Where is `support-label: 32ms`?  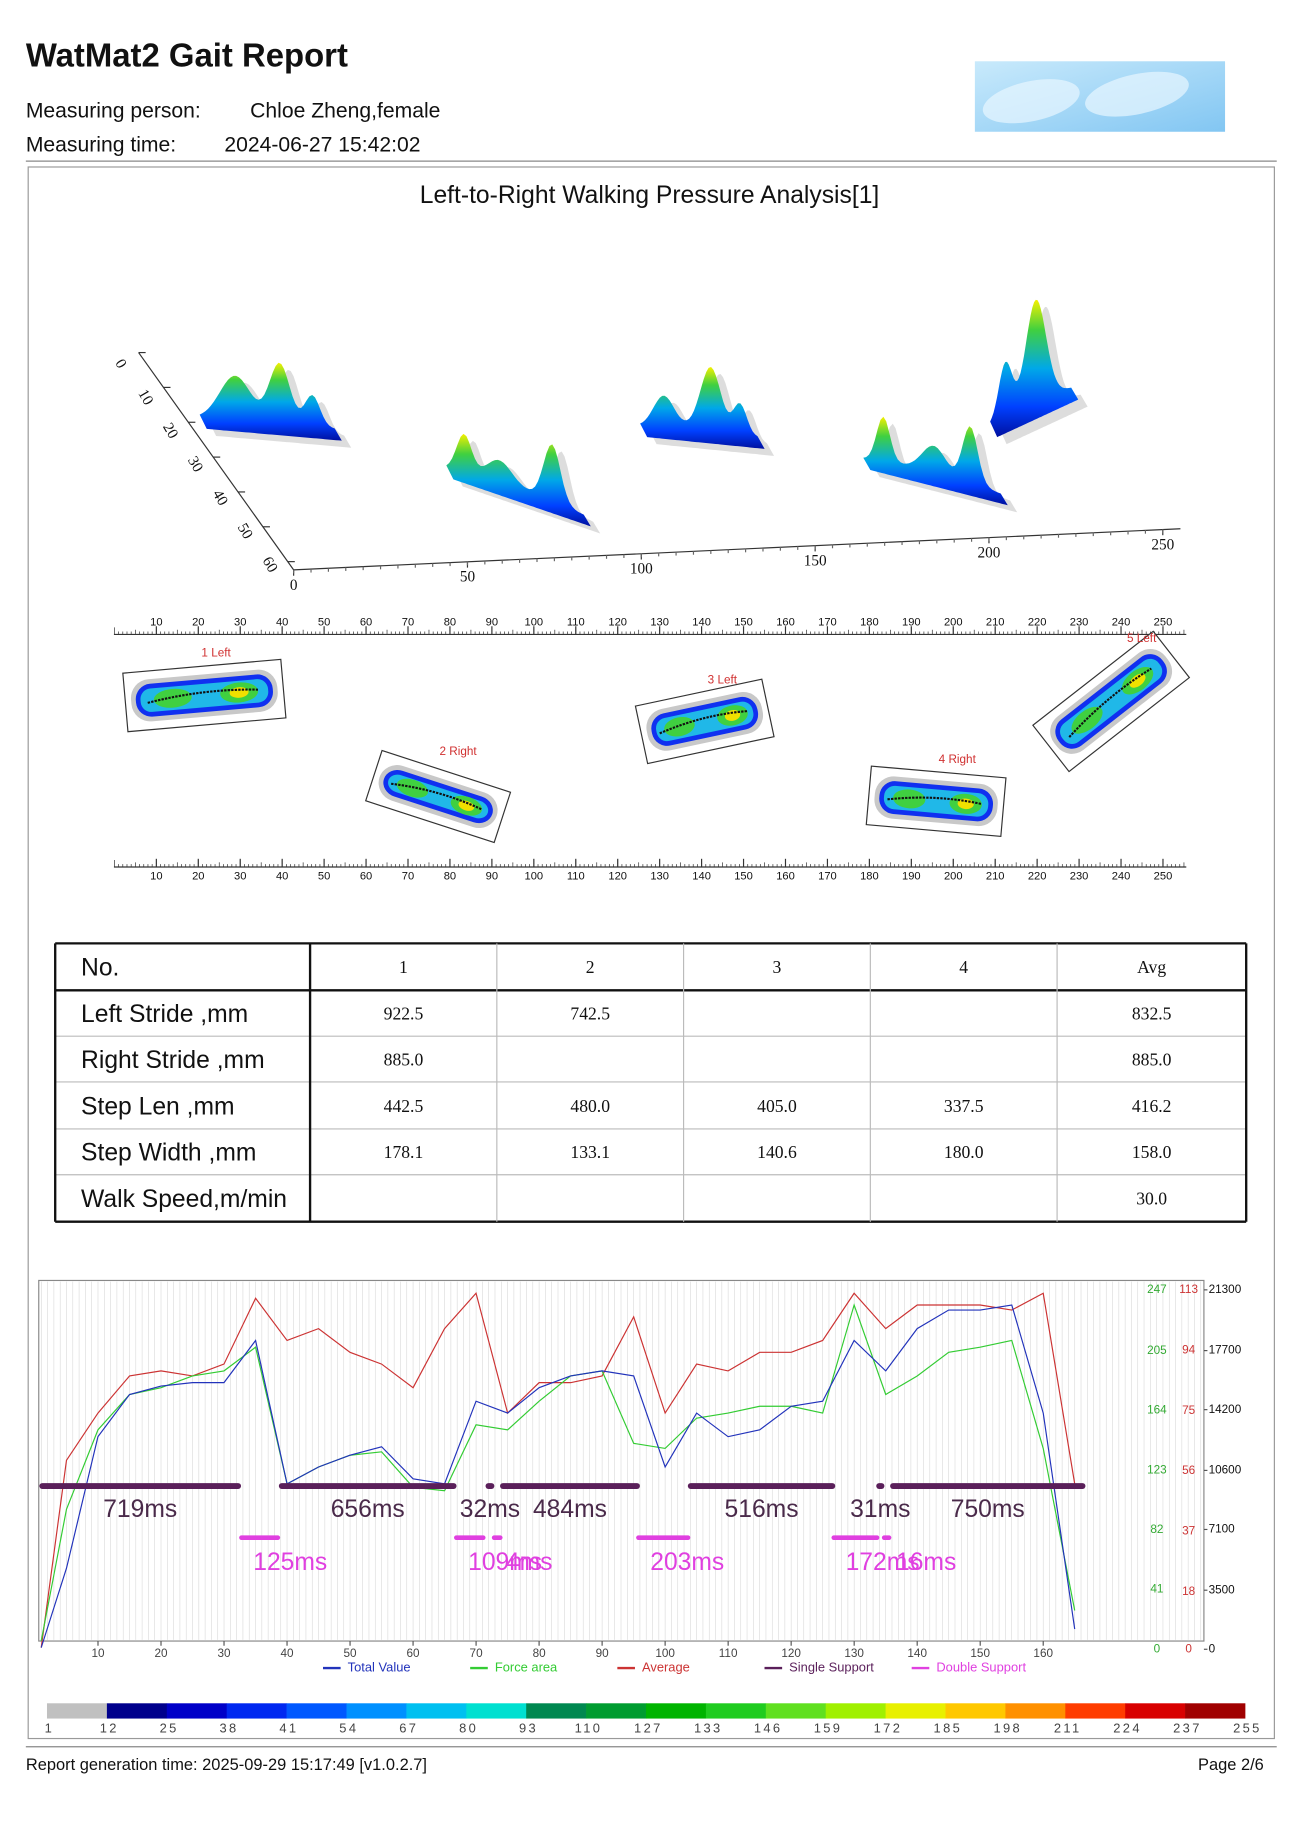
support-label: 32ms is located at coordinates (490, 1509).